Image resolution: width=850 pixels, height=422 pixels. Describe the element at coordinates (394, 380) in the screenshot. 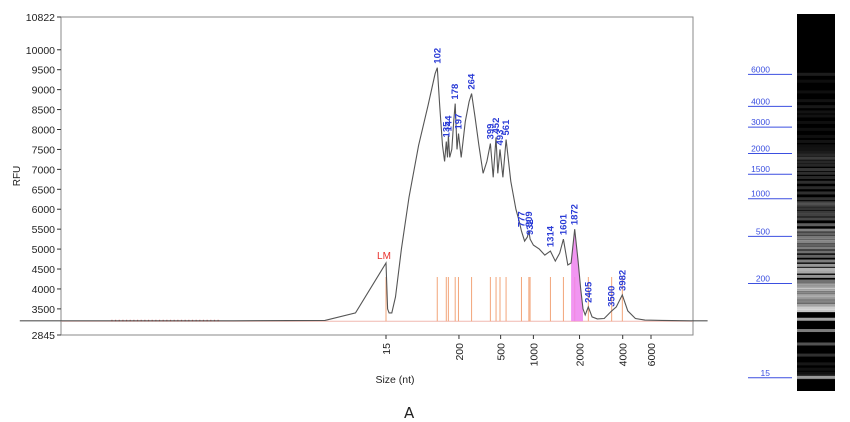

I see `x-axis-label: Size (nt)` at that location.